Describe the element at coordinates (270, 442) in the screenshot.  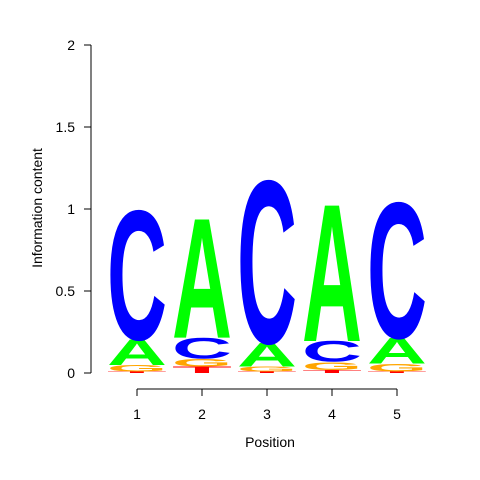
I see `x-axis-title: Position` at that location.